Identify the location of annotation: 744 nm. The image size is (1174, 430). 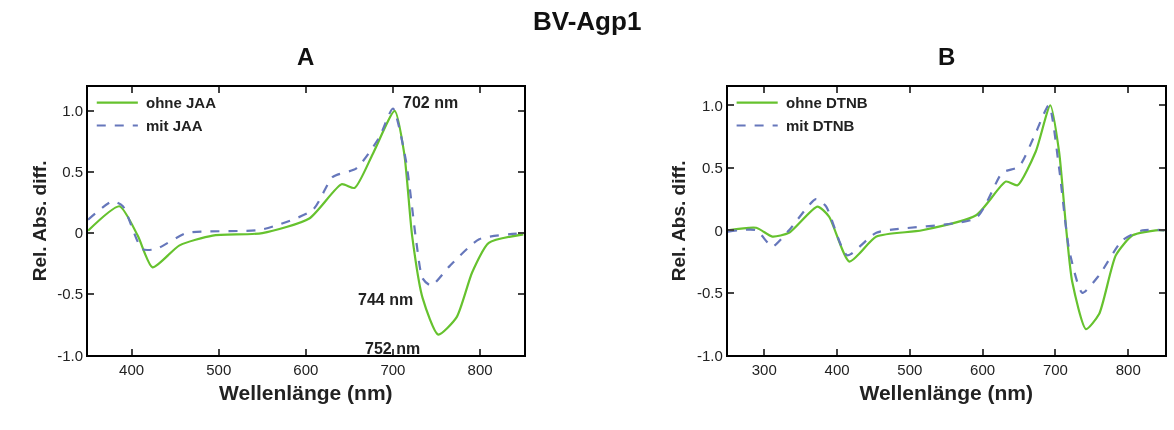
(386, 299).